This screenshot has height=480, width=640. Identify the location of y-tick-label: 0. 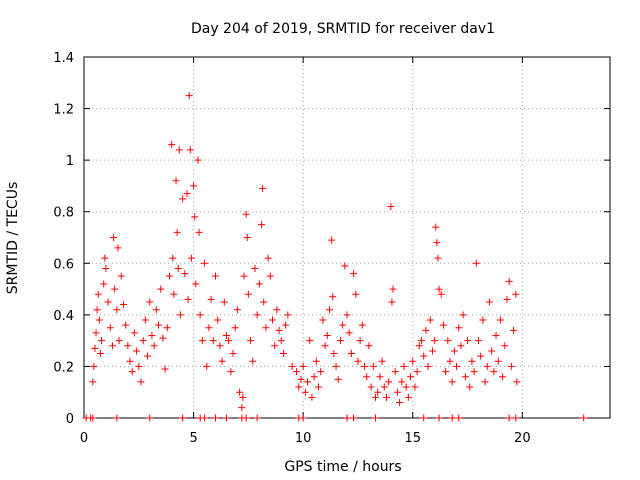
(70, 419).